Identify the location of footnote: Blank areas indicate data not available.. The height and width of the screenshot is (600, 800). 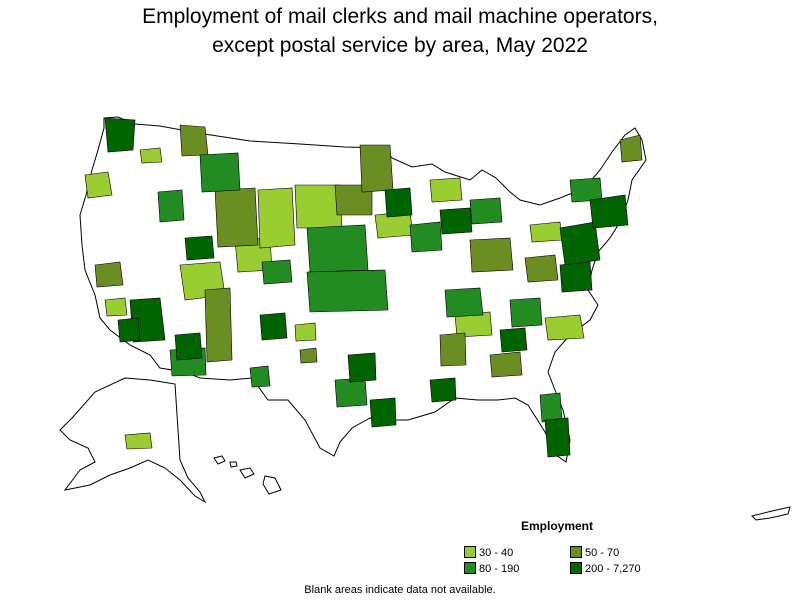
(400, 590).